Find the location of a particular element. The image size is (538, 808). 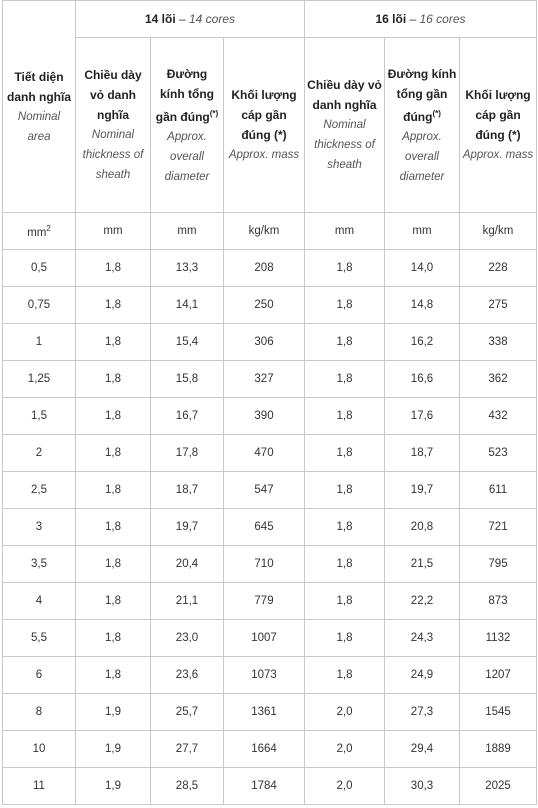

cell-diameter-14: 20,4 is located at coordinates (187, 564).